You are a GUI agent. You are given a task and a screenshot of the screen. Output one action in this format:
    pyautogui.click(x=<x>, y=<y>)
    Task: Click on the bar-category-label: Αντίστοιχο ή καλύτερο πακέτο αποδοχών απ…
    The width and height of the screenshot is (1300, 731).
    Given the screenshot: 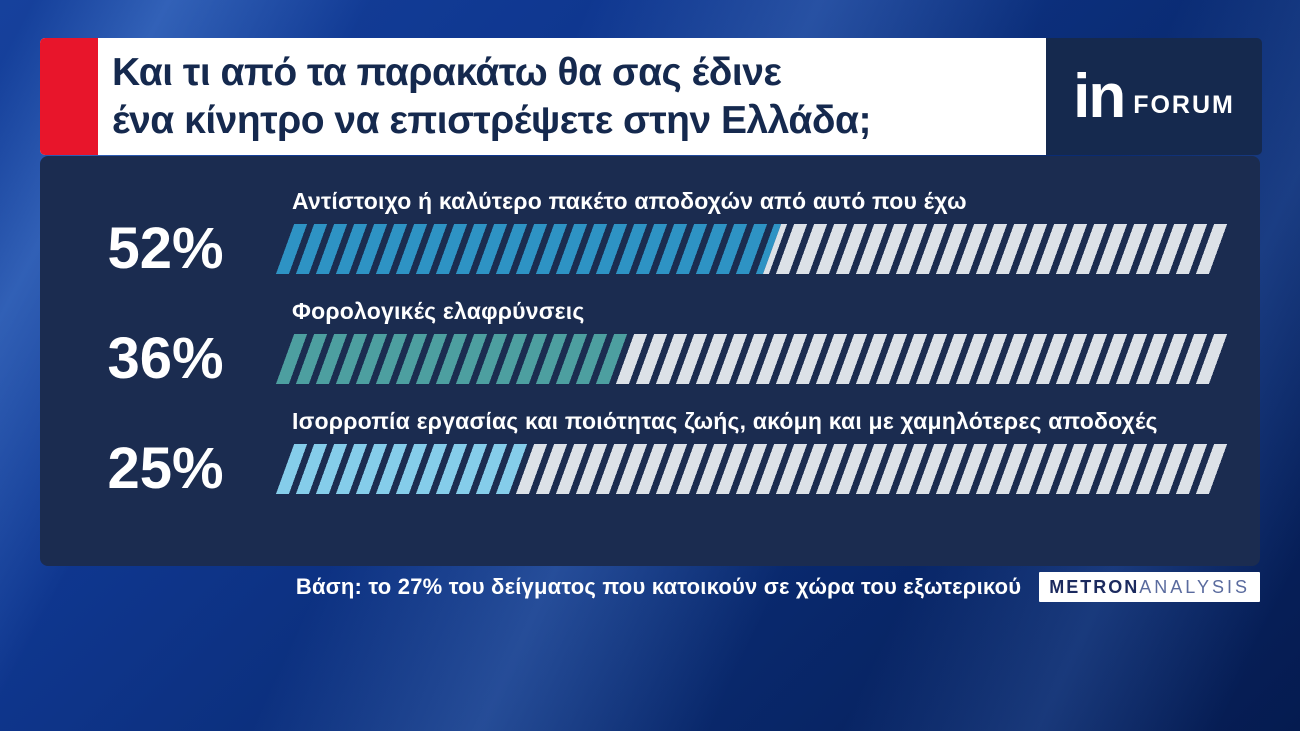 What is the action you would take?
    pyautogui.click(x=629, y=201)
    